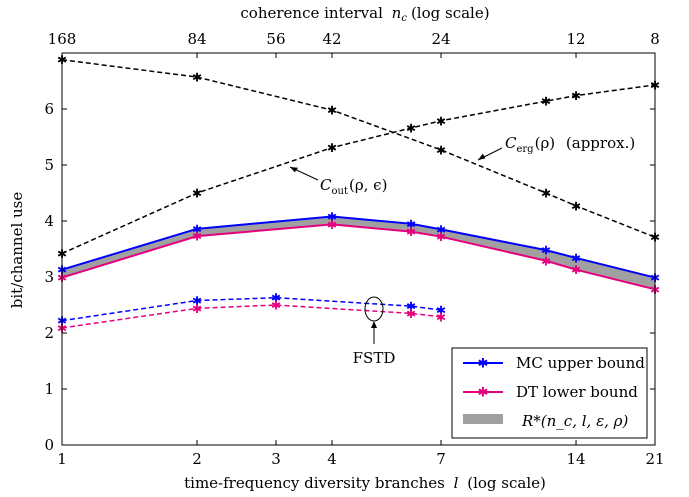 The width and height of the screenshot is (689, 497). I want to click on x-tick-label: 7, so click(441, 459).